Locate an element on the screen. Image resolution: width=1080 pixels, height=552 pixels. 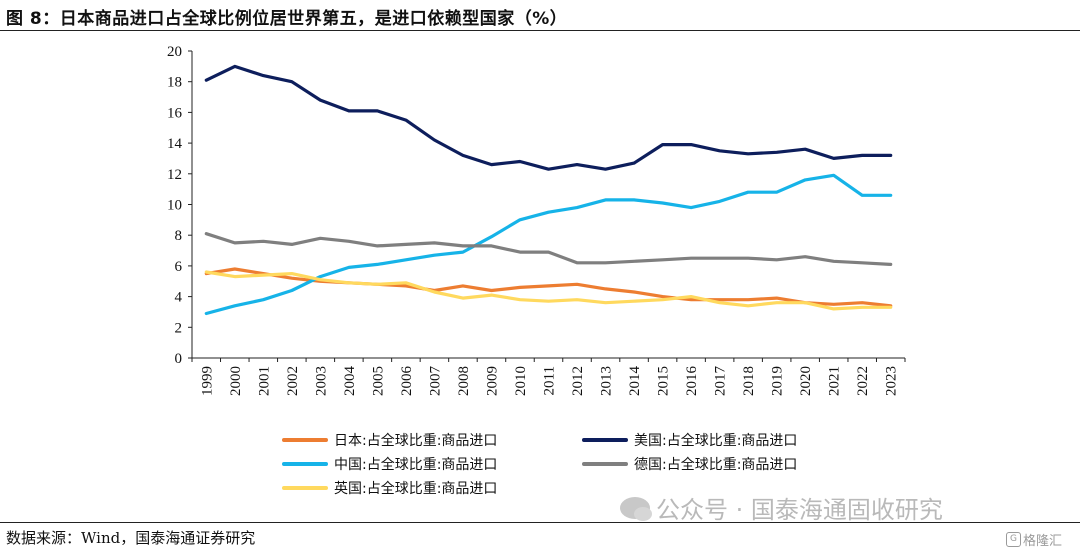
figure-title: 图 8：日本商品进口占全球比例位居世界第五，是进口依赖型国家（%） is located at coordinates (287, 19).